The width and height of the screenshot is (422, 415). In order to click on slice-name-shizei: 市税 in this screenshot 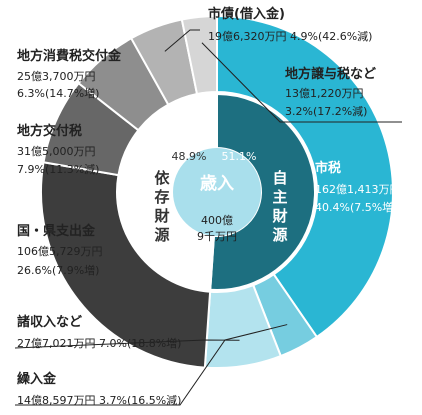, I will do `click(328, 168)`.